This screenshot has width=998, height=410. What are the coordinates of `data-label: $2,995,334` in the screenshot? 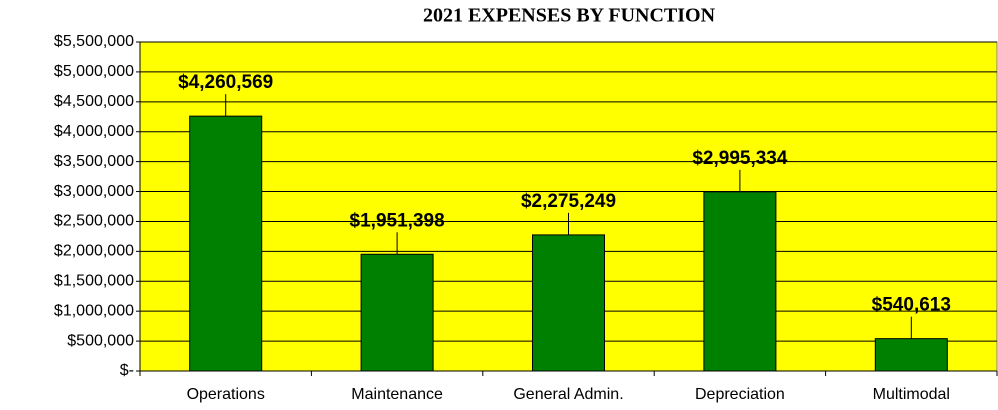 It's located at (740, 158).